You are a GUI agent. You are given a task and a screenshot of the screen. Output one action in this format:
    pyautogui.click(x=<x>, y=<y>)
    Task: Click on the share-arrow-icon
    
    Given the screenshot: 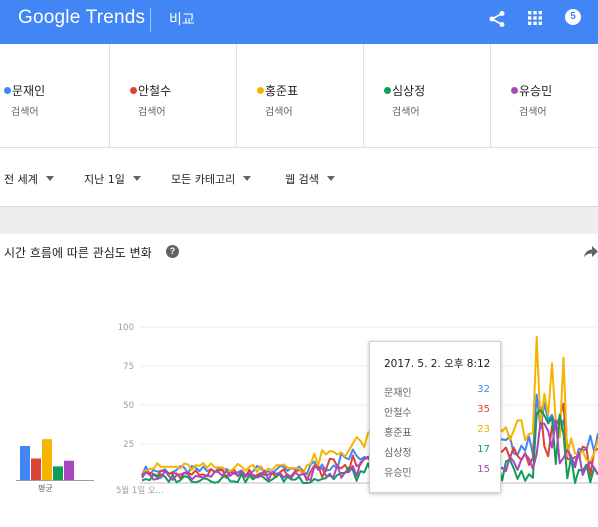 What is the action you would take?
    pyautogui.click(x=591, y=252)
    